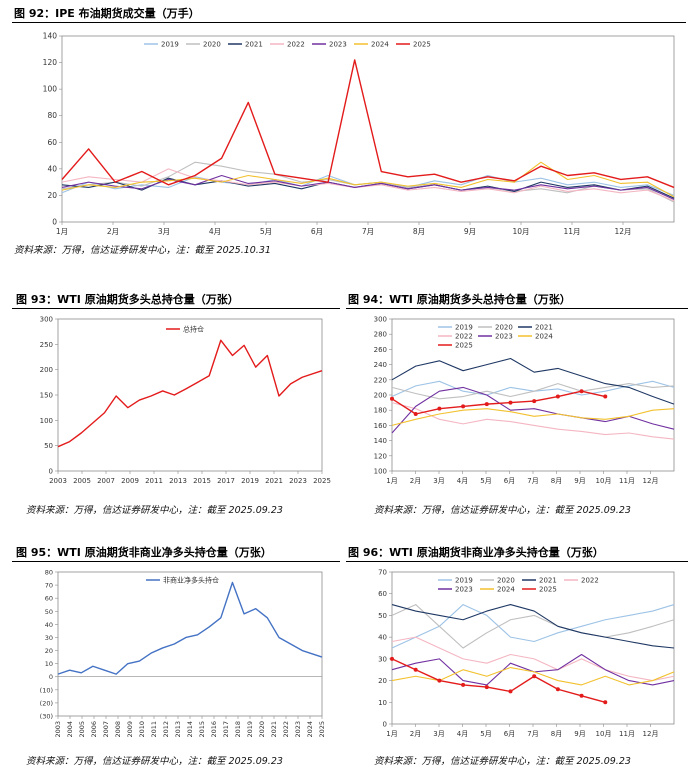 This screenshot has height=775, width=697. I want to click on x-tick-label: 2024, so click(310, 729).